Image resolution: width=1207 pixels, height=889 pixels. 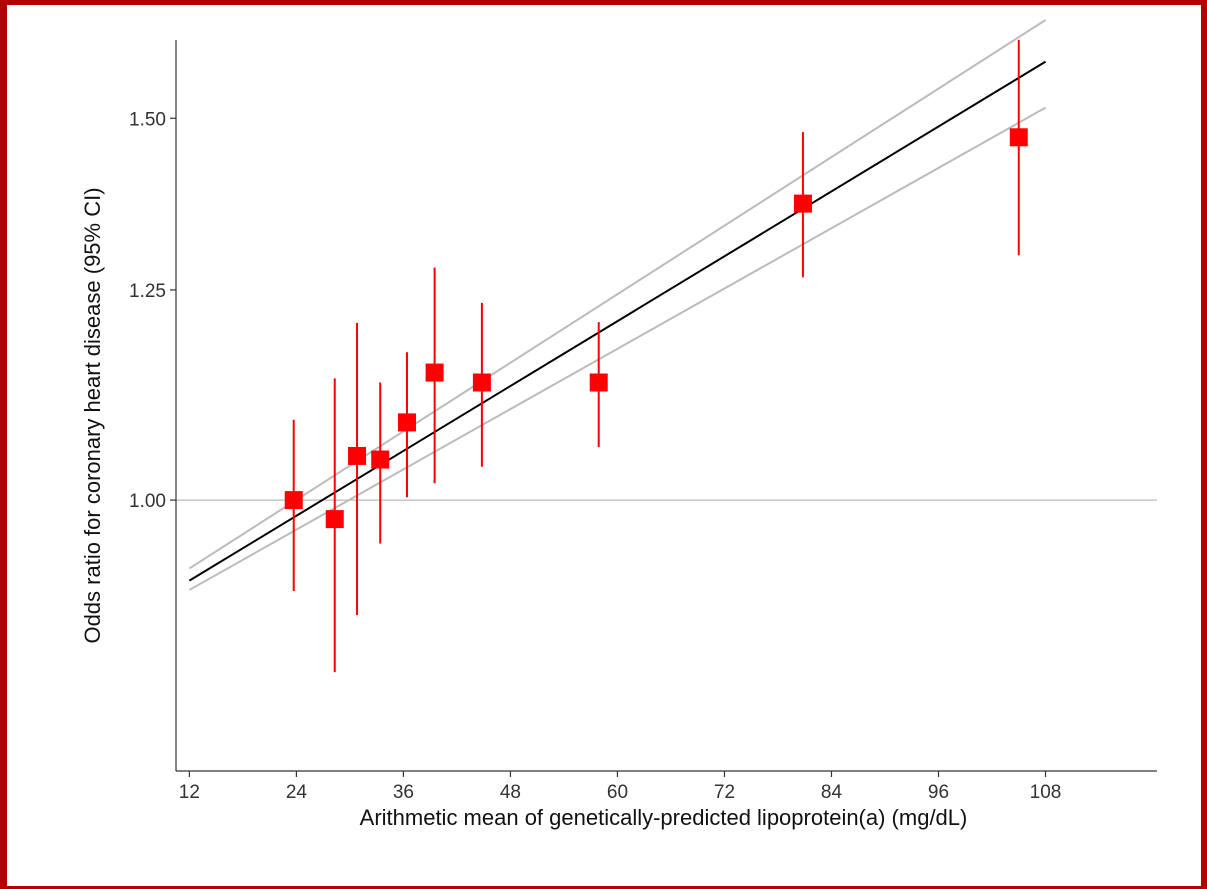 What do you see at coordinates (297, 792) in the screenshot?
I see `x-tick-label: 24` at bounding box center [297, 792].